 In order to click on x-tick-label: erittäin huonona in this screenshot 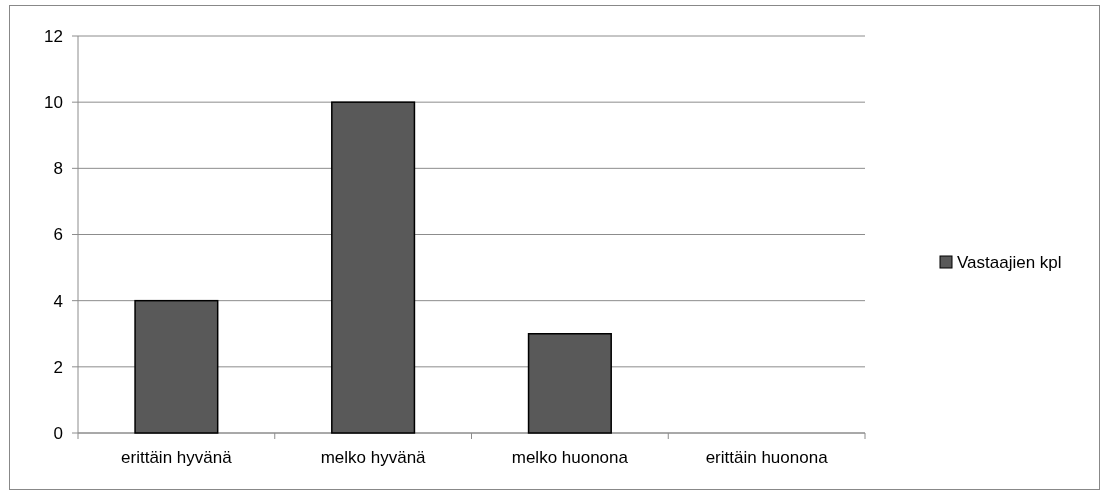, I will do `click(767, 457)`.